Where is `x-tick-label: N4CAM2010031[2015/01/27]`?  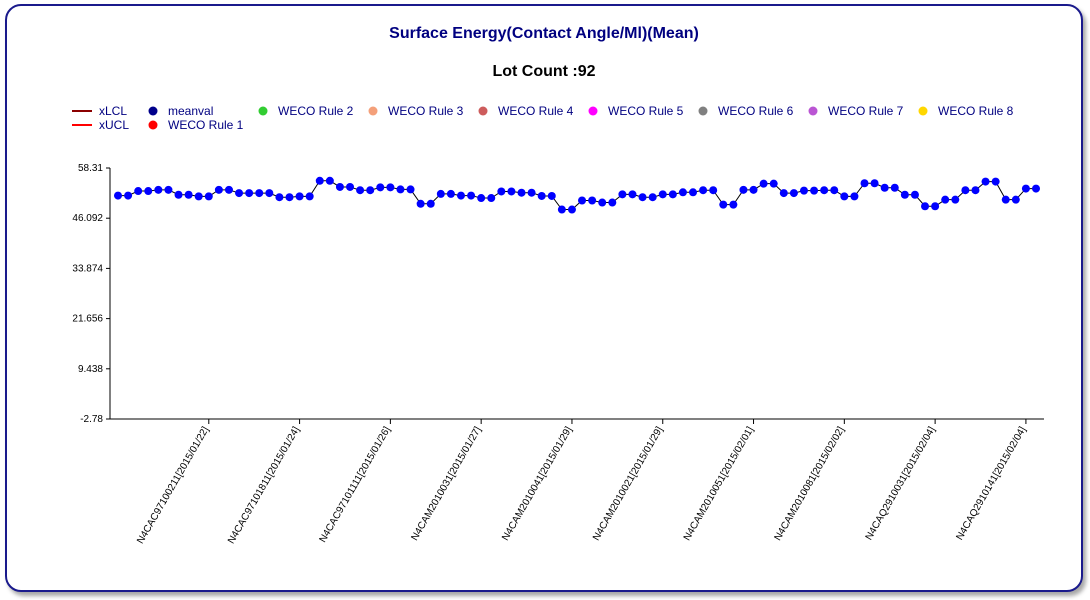 x-tick-label: N4CAM2010031[2015/01/27] is located at coordinates (446, 484).